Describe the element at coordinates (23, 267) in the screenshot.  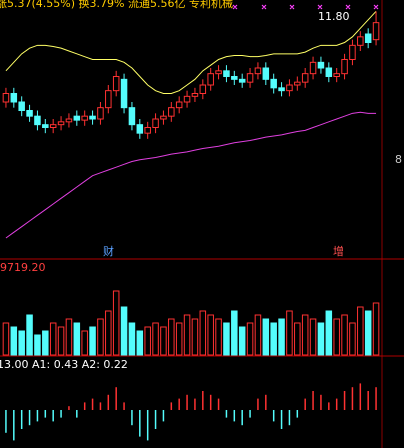
I see `volume-header: 9719.20` at that location.